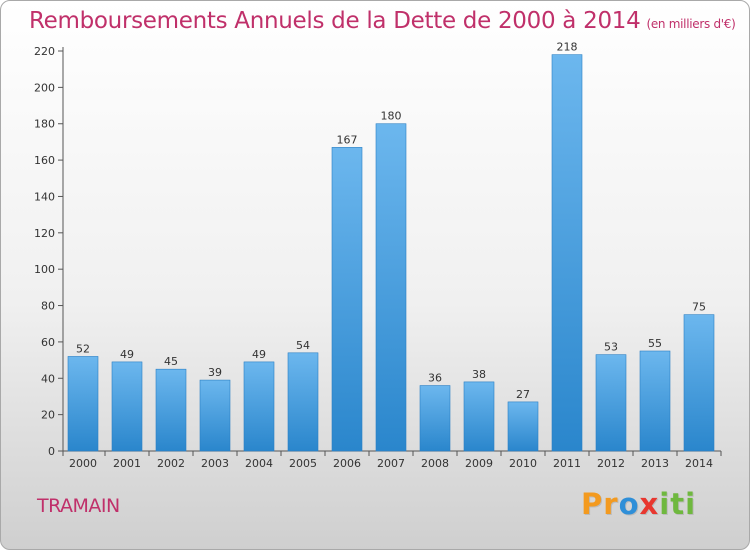 This screenshot has width=750, height=550. Describe the element at coordinates (171, 410) in the screenshot. I see `bar-2002` at that location.